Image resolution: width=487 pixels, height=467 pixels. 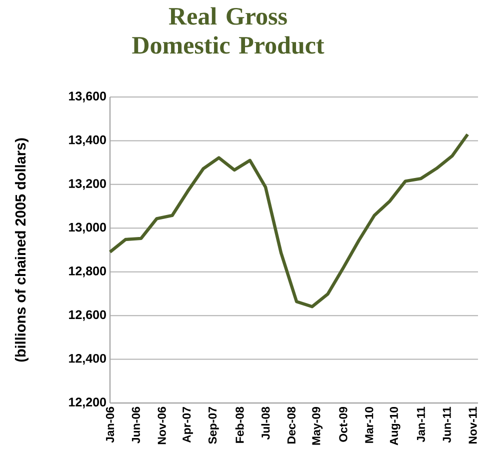 I want to click on y-axis-title: (billions of chained 2005 dollars), so click(x=21, y=250).